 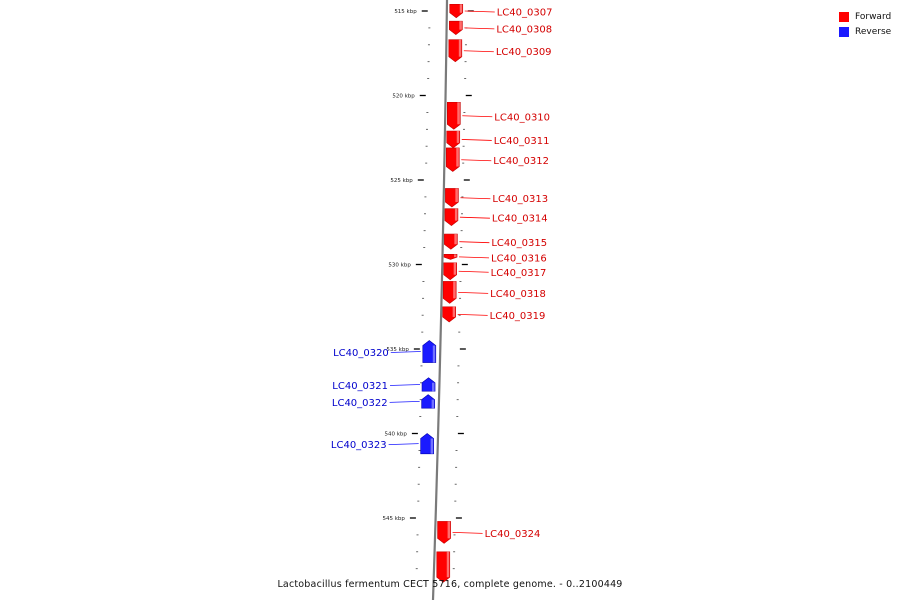 What do you see at coordinates (524, 52) in the screenshot?
I see `gene-label: LC40_0309` at bounding box center [524, 52].